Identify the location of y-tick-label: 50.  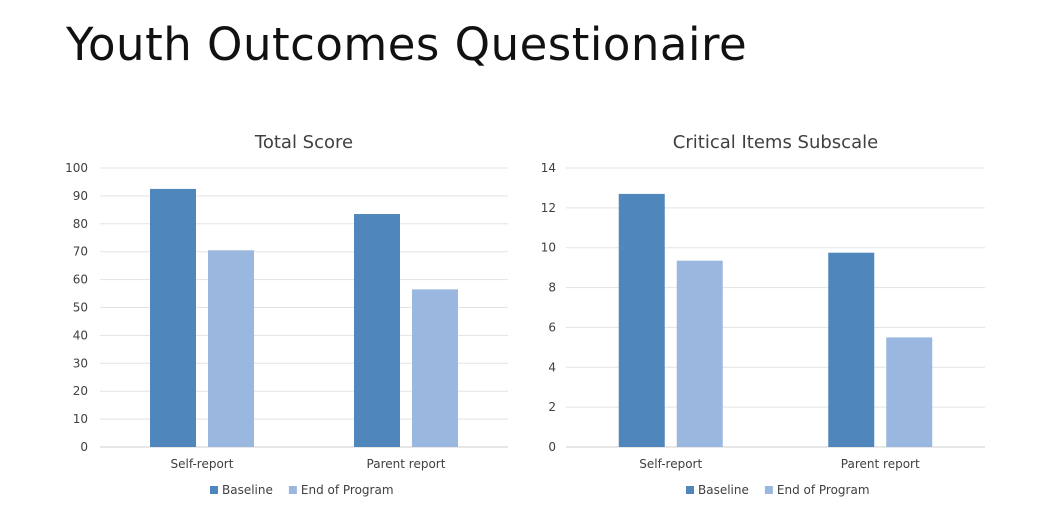
(80, 308).